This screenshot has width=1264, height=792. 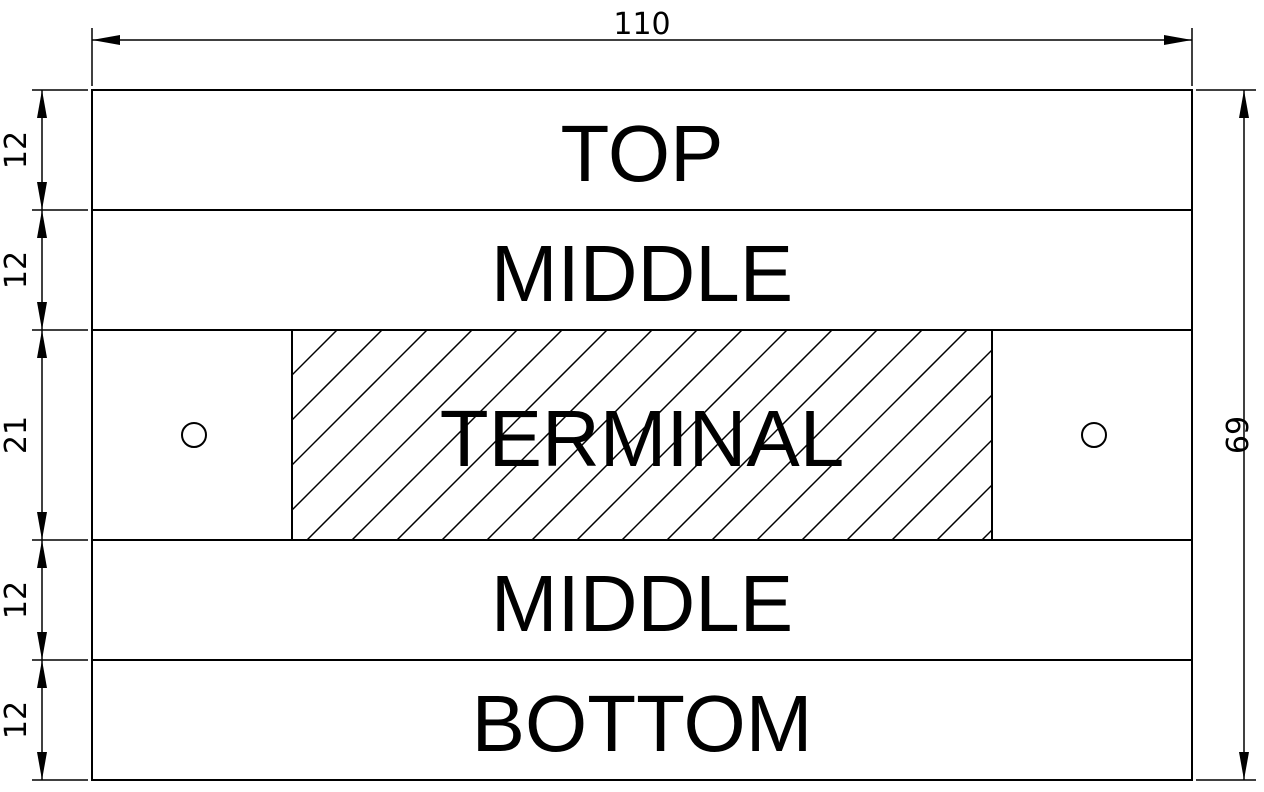 I want to click on dim-bottom-section: 12, so click(x=23, y=720).